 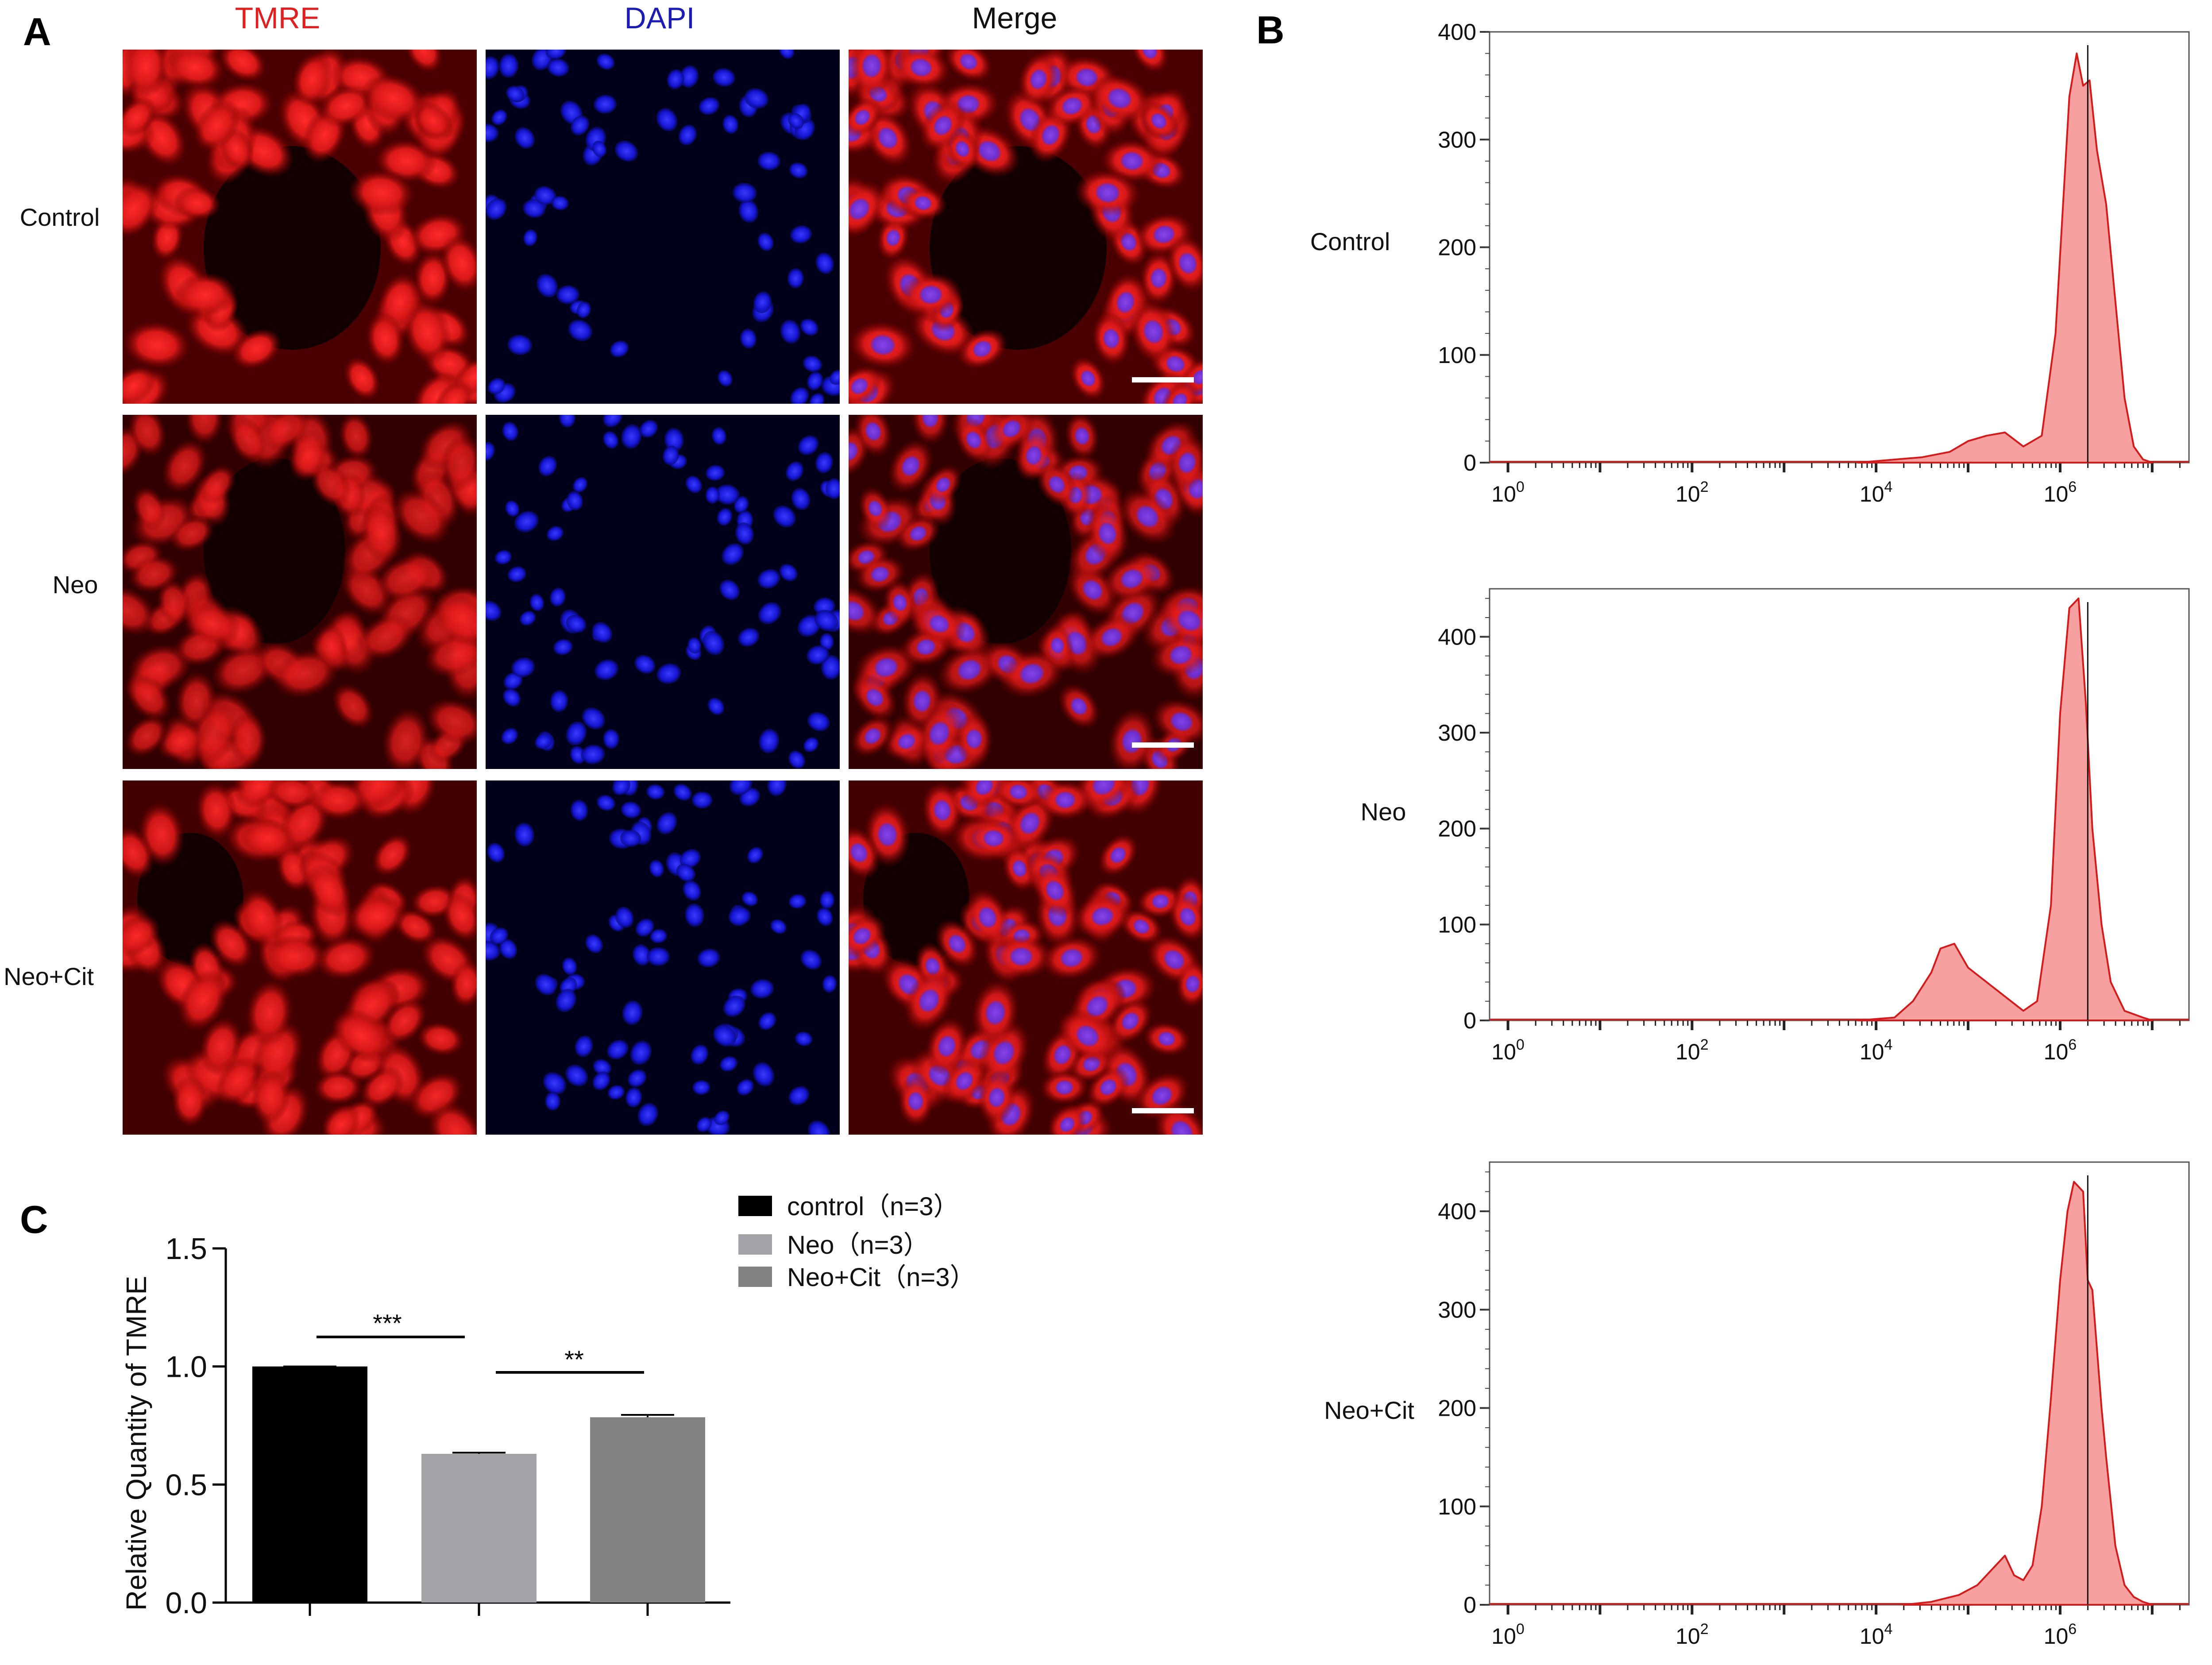 What do you see at coordinates (292, 248) in the screenshot?
I see `cell-free-region` at bounding box center [292, 248].